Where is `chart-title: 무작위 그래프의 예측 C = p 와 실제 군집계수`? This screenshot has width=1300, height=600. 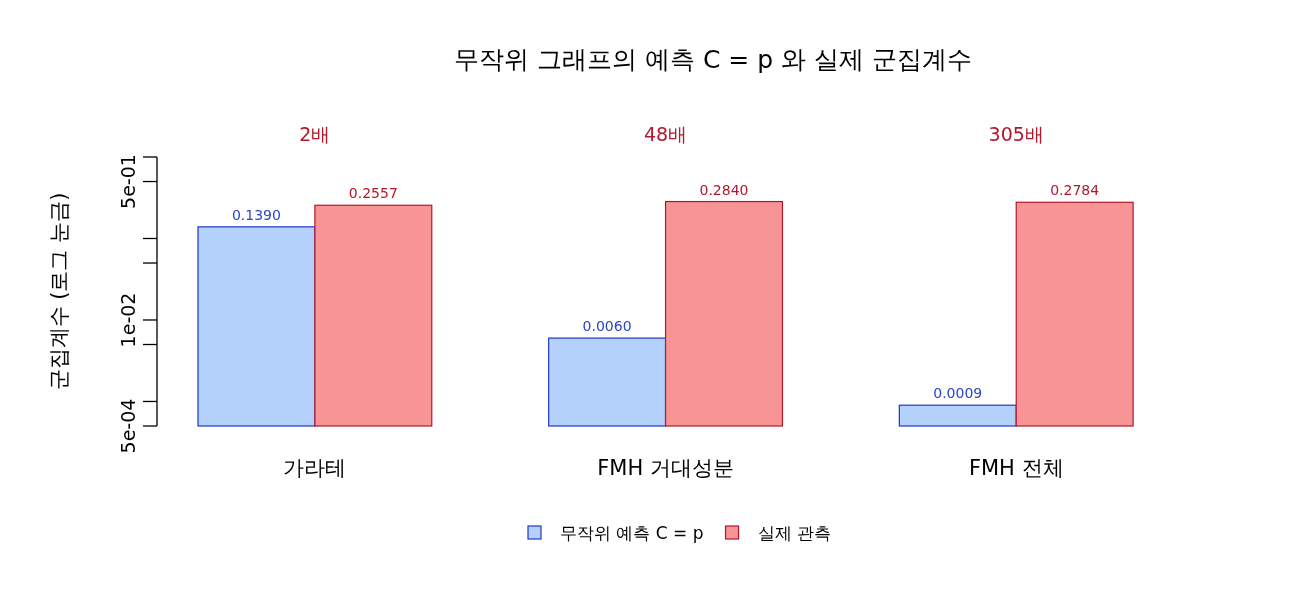
chart-title: 무작위 그래프의 예측 C = p 와 실제 군집계수 is located at coordinates (713, 59).